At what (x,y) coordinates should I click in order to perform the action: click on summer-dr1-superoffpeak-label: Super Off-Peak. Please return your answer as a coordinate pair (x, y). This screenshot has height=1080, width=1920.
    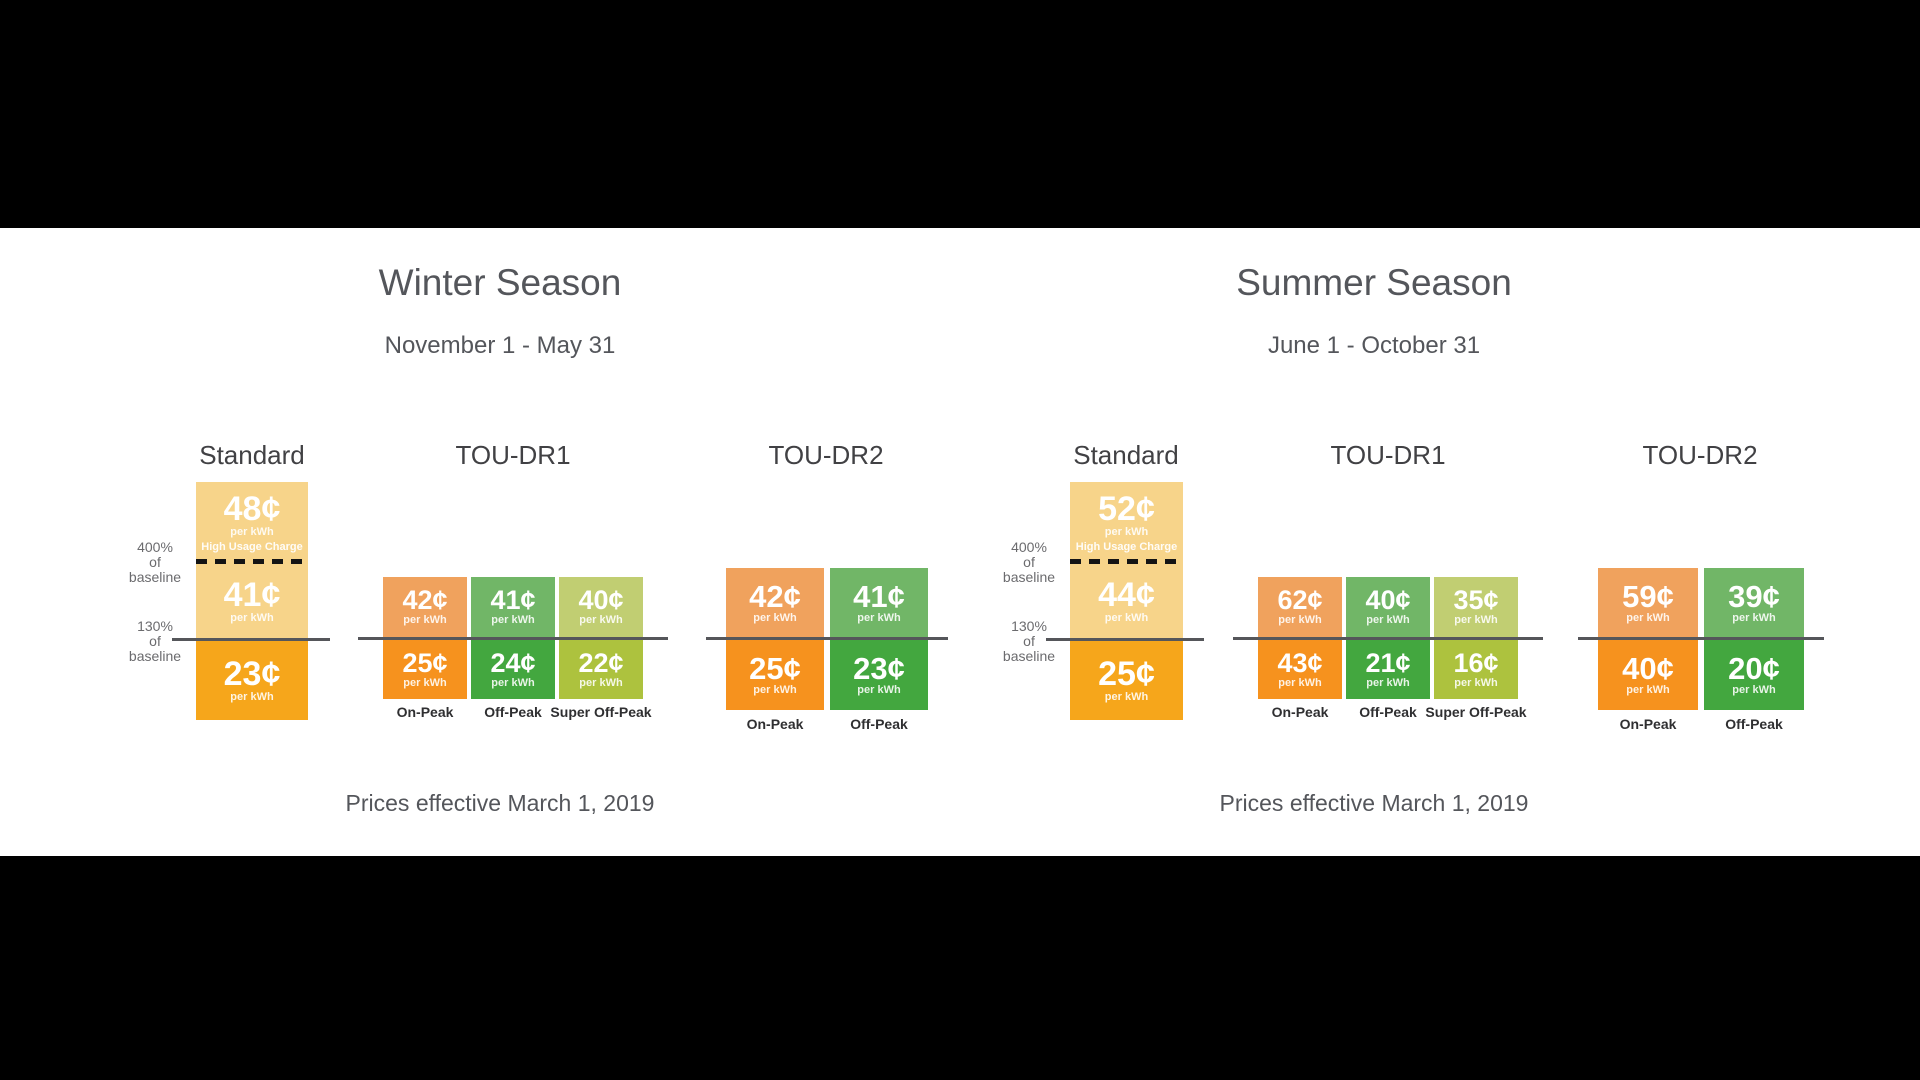
    Looking at the image, I should click on (1476, 712).